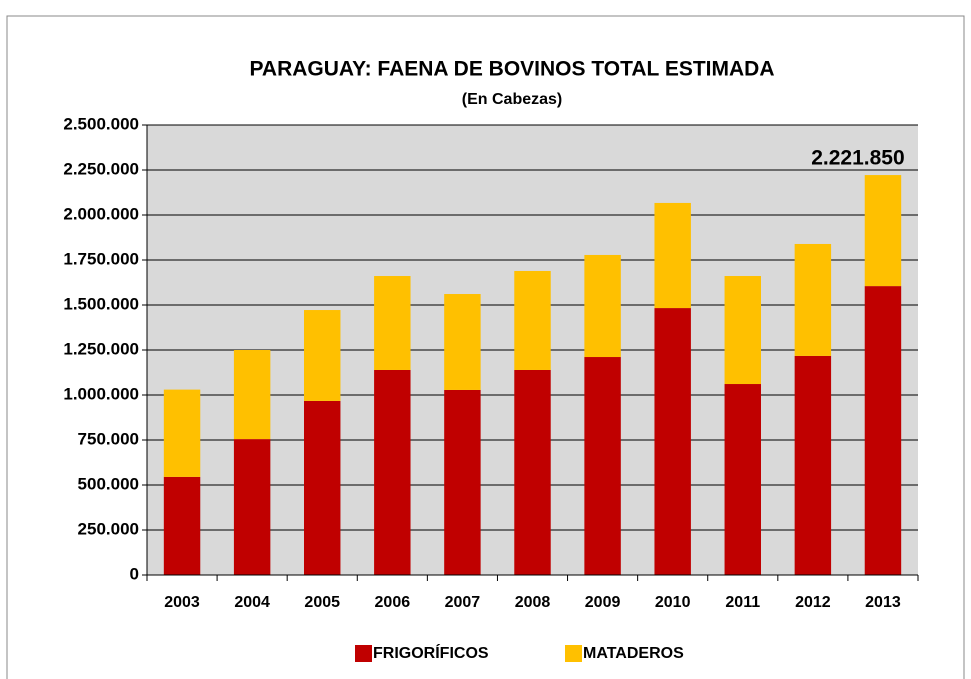 This screenshot has width=971, height=679. What do you see at coordinates (533, 602) in the screenshot?
I see `x-tick-label: 2008` at bounding box center [533, 602].